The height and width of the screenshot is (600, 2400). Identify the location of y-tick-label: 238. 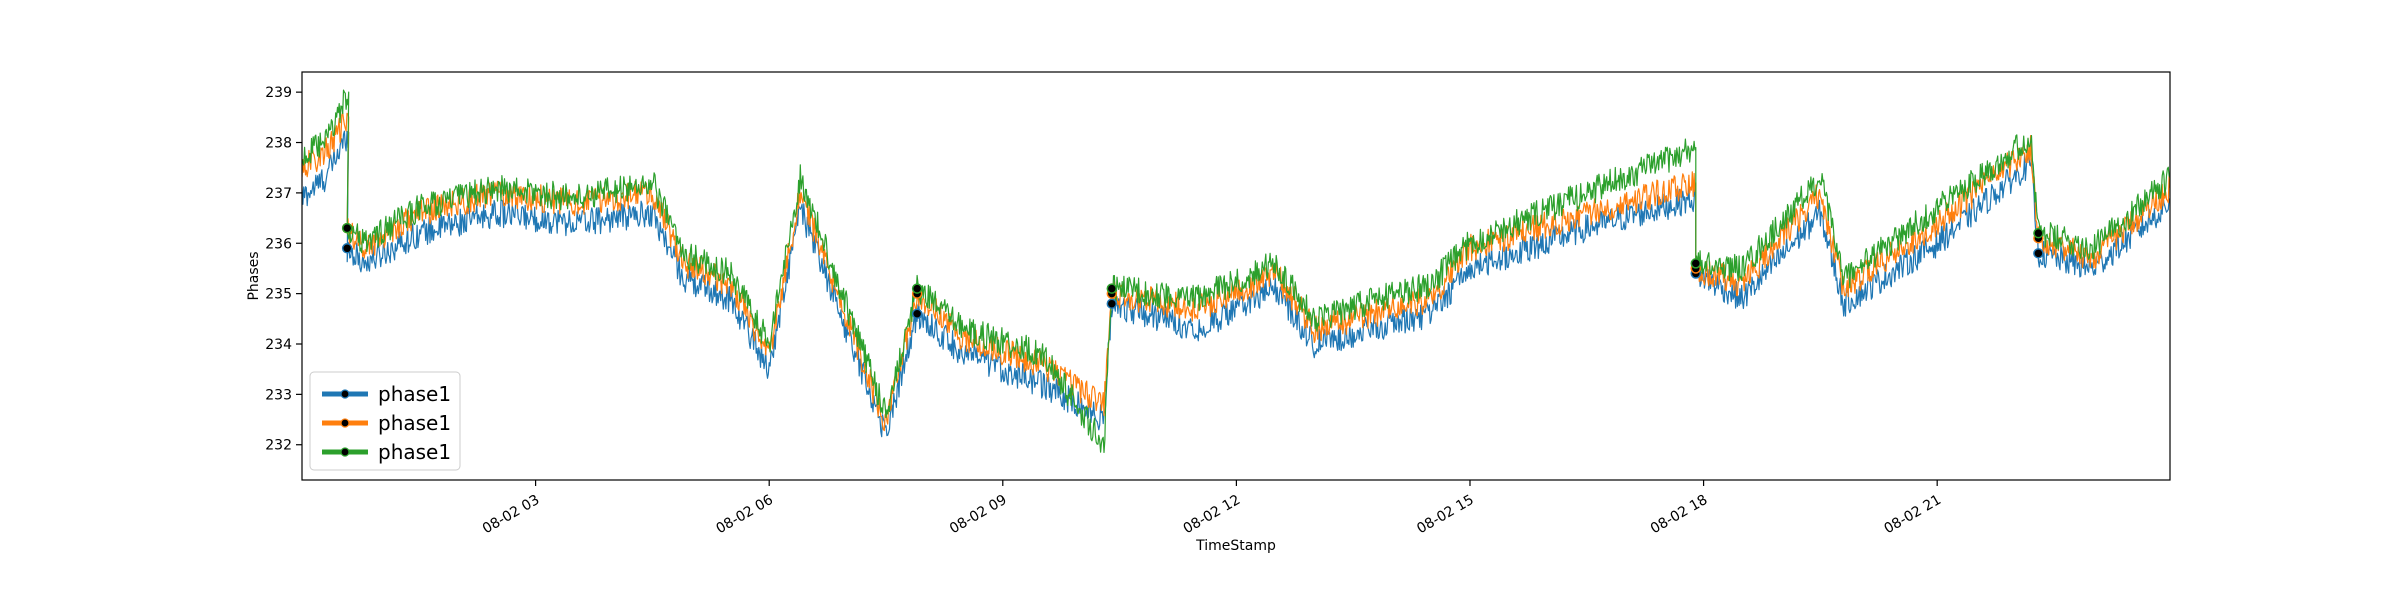
(278, 144).